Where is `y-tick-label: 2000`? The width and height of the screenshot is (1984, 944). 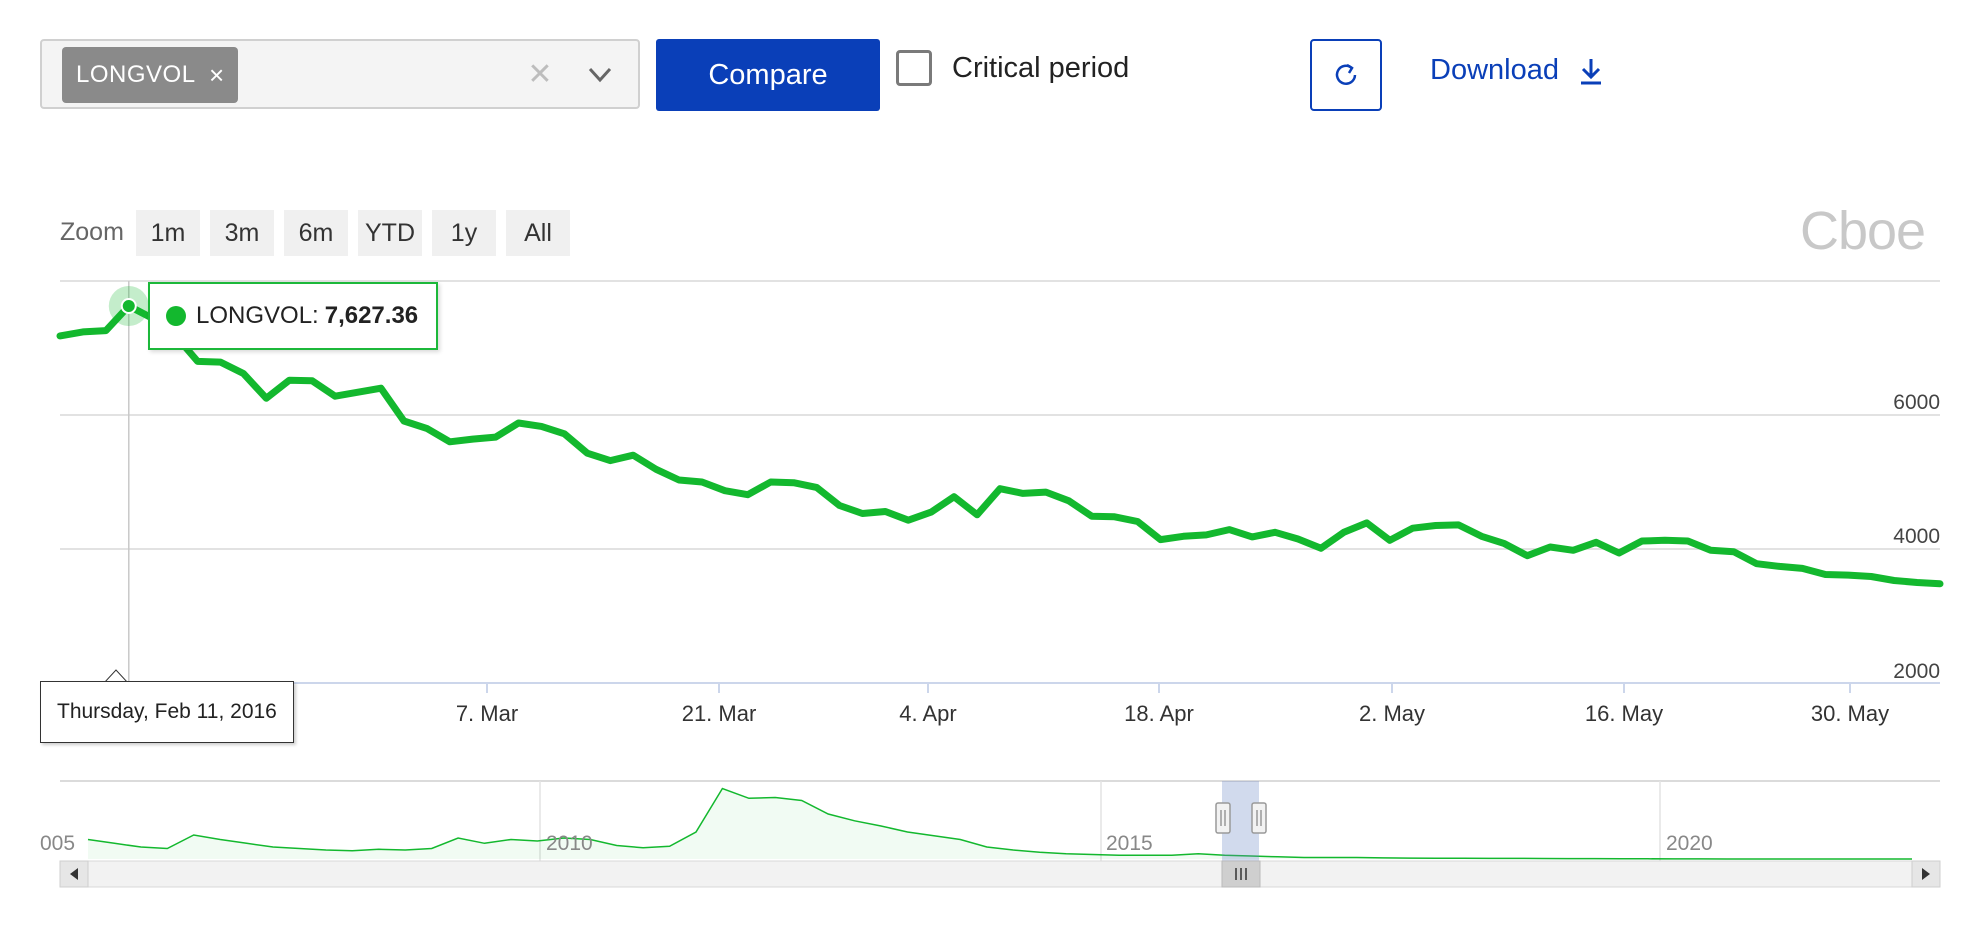 y-tick-label: 2000 is located at coordinates (1916, 671).